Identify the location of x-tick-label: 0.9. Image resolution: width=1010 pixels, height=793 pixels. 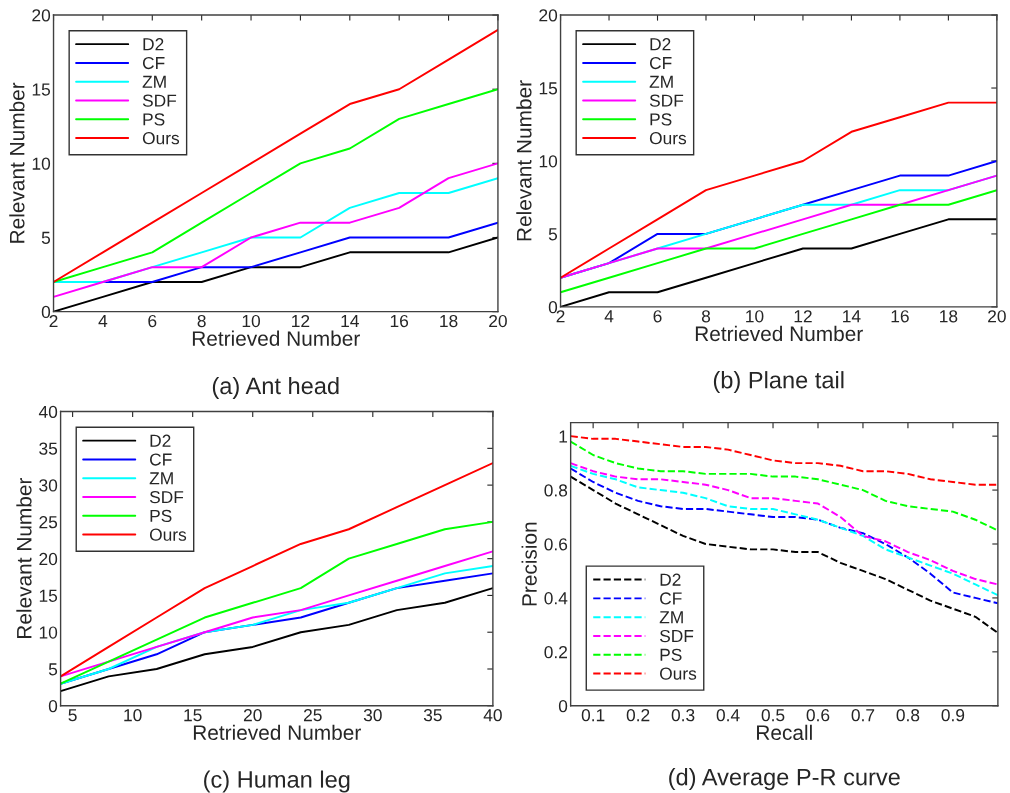
(953, 715).